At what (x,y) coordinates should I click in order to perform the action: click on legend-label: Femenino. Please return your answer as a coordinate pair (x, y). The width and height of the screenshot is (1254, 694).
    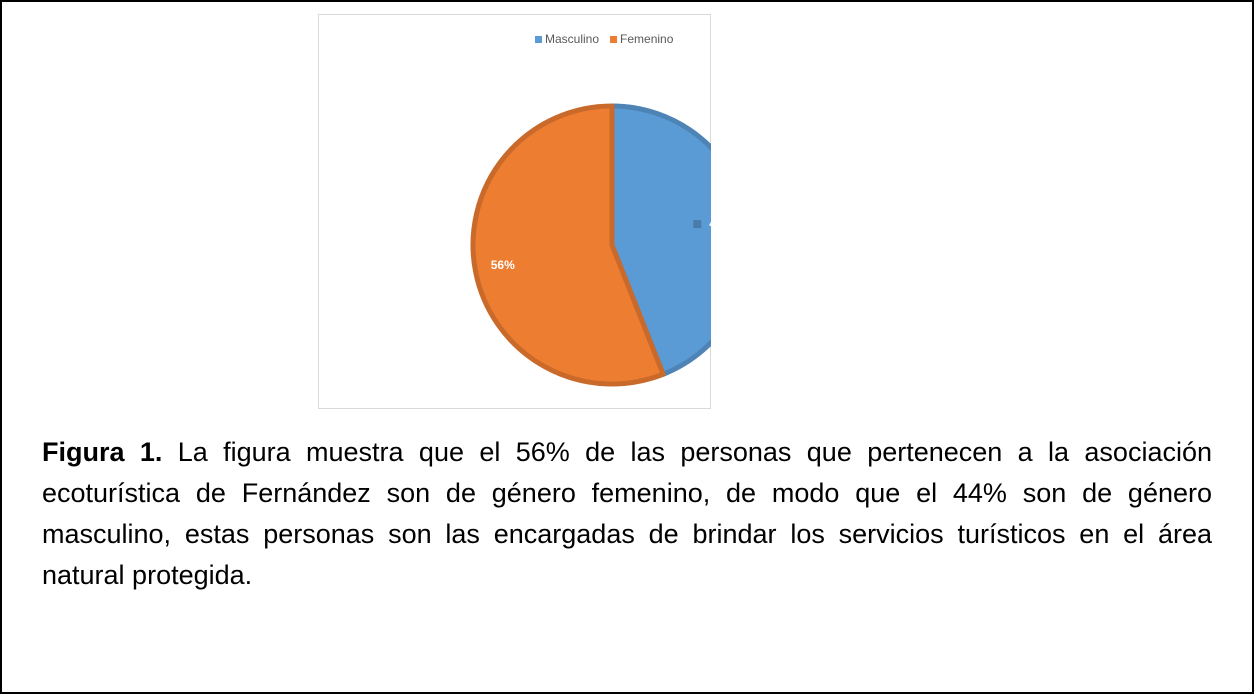
    Looking at the image, I should click on (647, 39).